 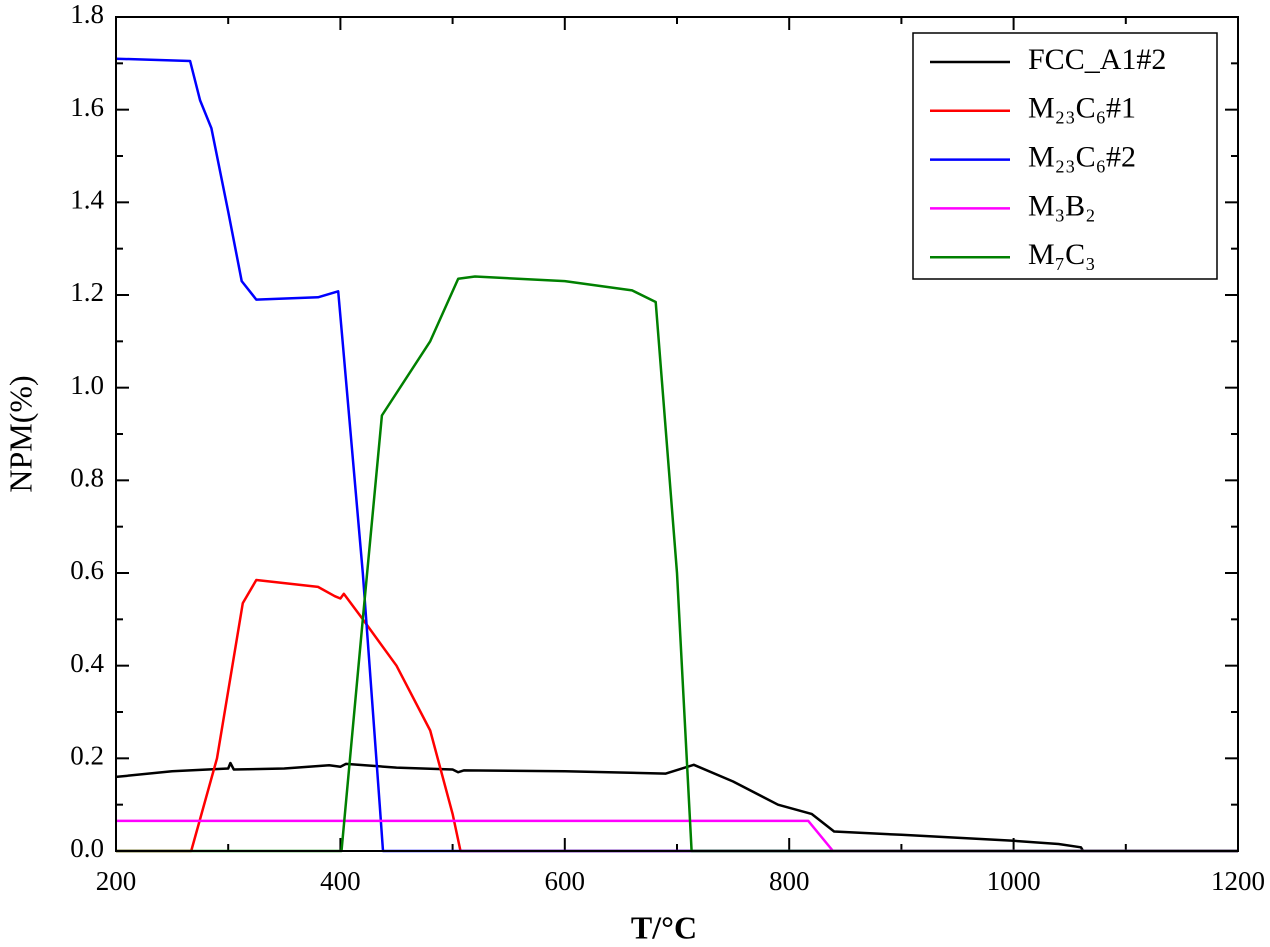 What do you see at coordinates (87, 385) in the screenshot?
I see `y-tick-label: 1.0` at bounding box center [87, 385].